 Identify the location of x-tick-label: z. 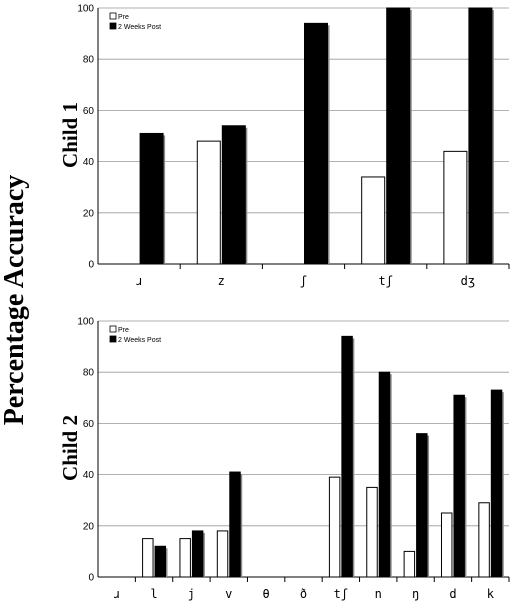
(221, 281).